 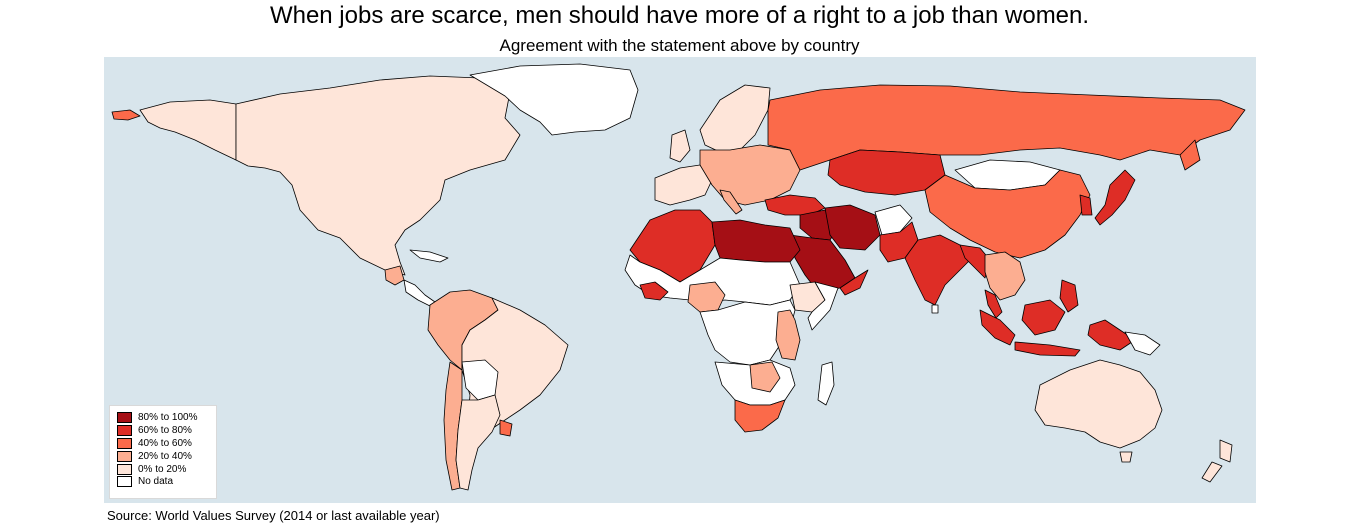 I want to click on region-aleutians, so click(x=126, y=115).